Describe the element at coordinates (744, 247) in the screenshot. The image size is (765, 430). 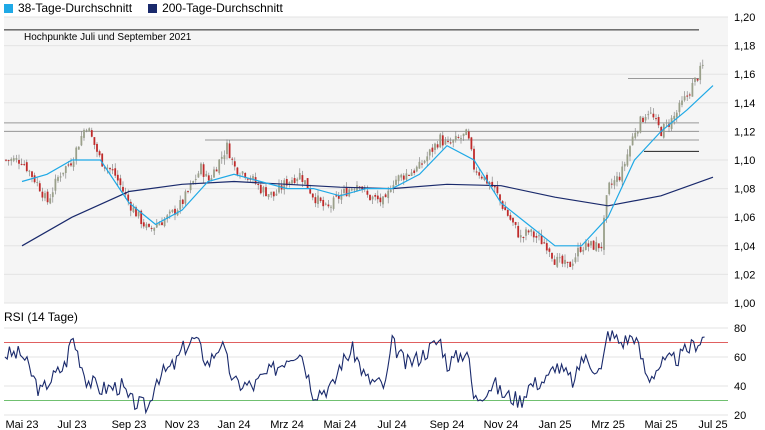
I see `price-y-tick-label: 1,04` at that location.